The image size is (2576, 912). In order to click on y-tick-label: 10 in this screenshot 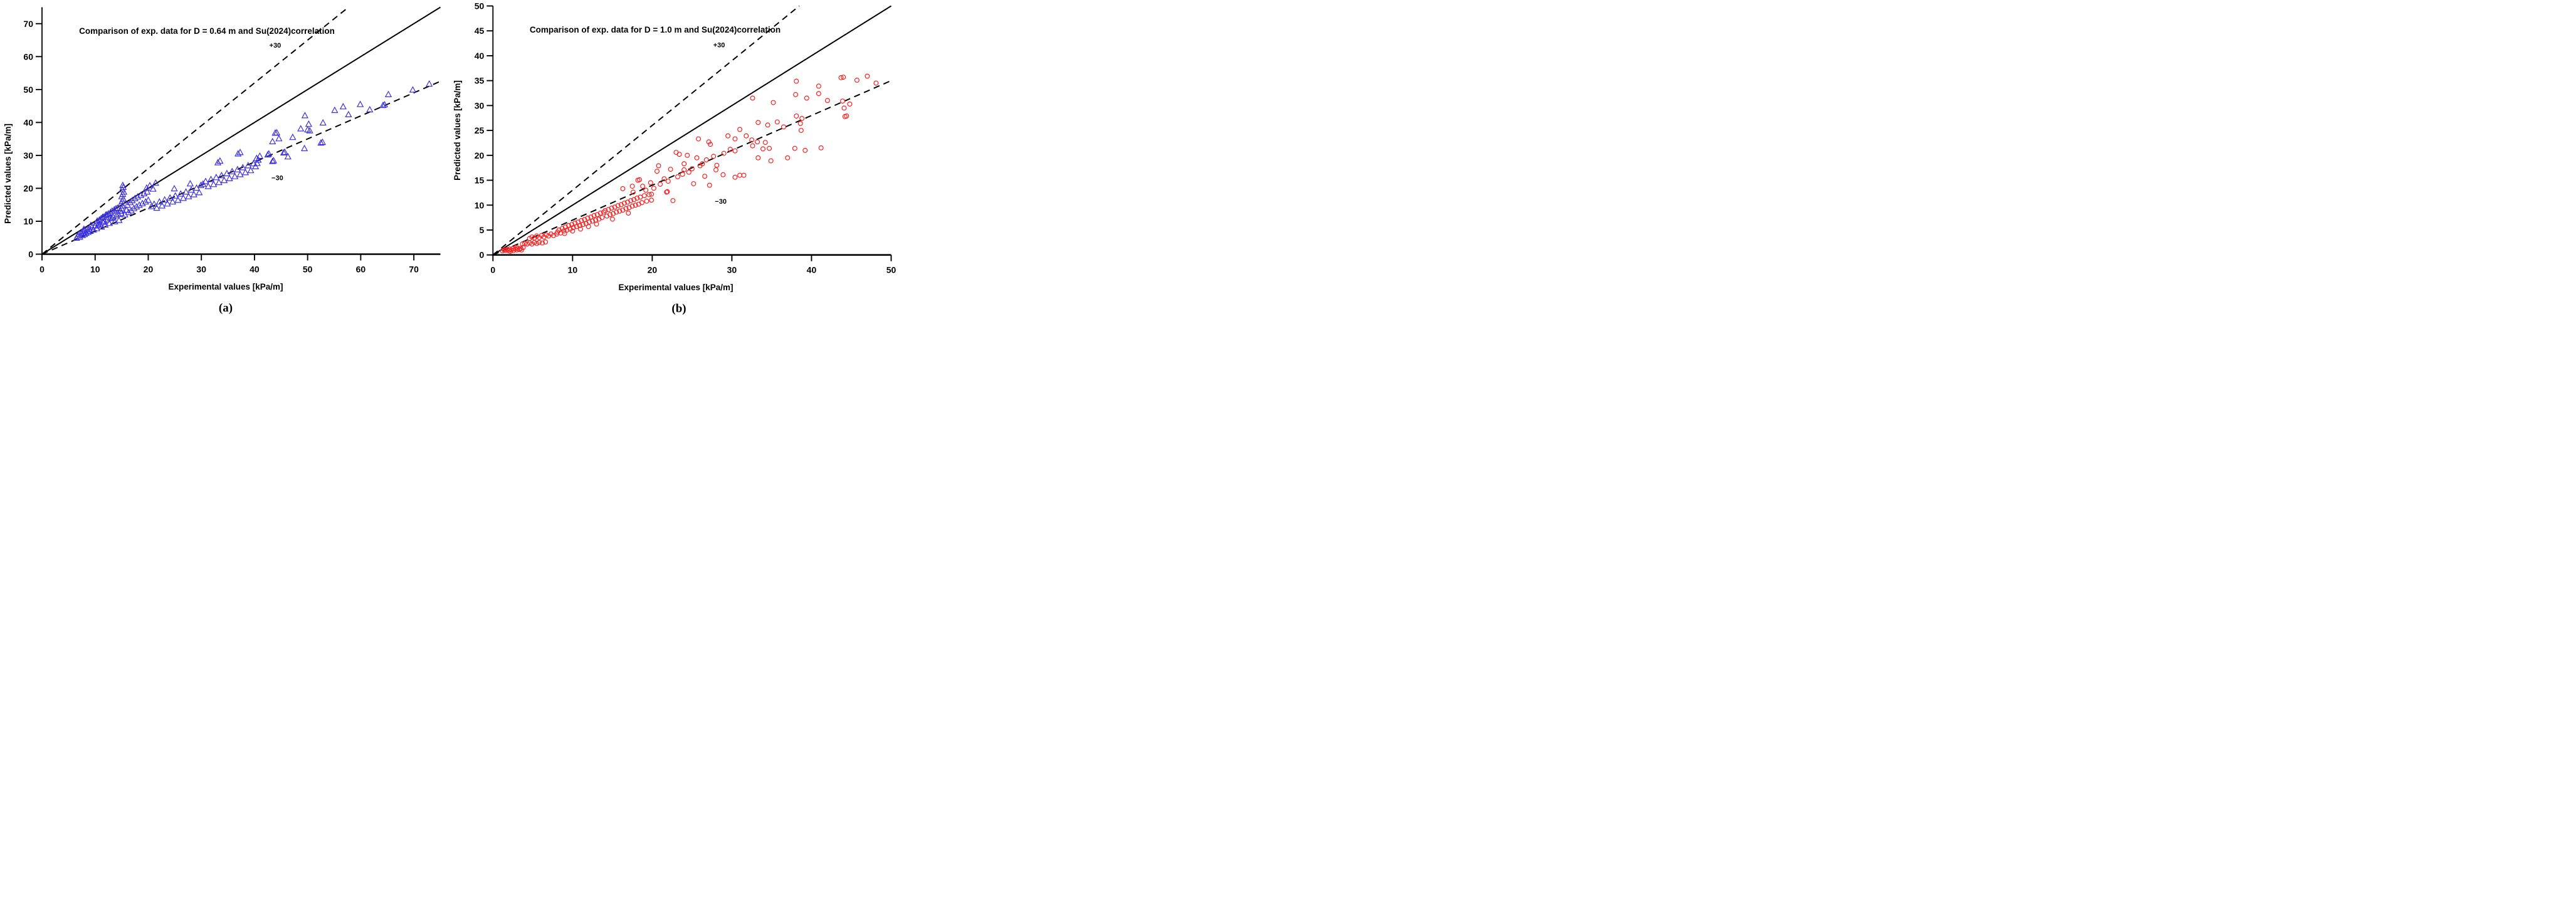, I will do `click(480, 205)`.